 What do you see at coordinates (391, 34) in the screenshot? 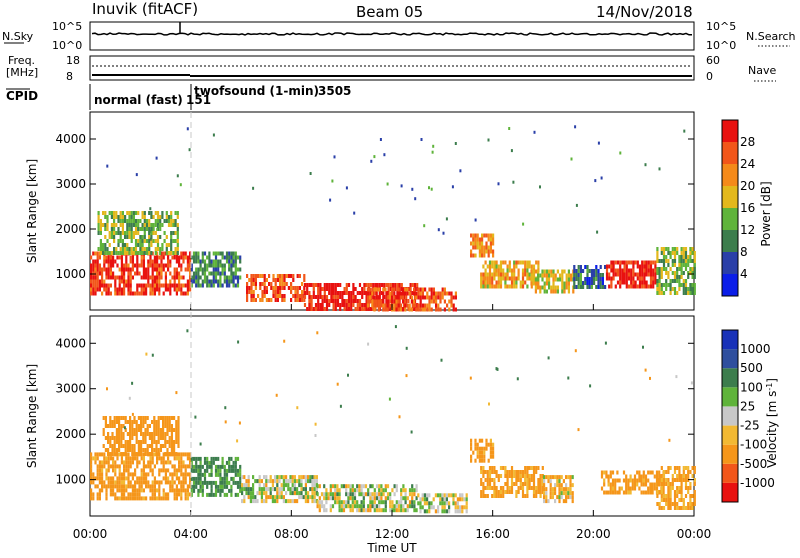
I see `nsky-trace` at bounding box center [391, 34].